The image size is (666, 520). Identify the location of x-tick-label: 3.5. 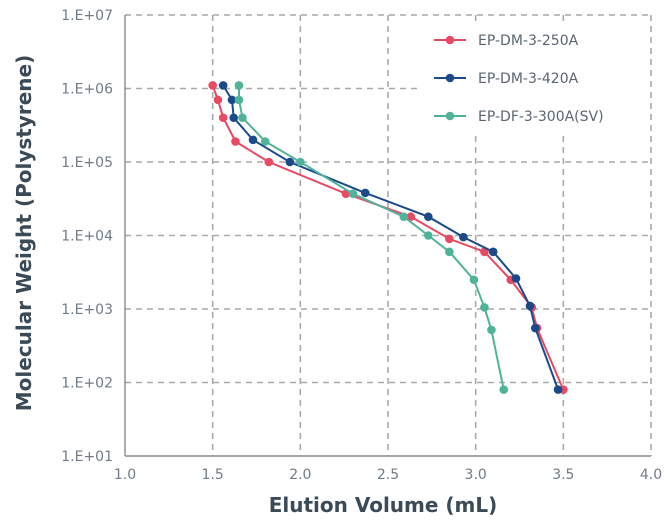
(563, 475).